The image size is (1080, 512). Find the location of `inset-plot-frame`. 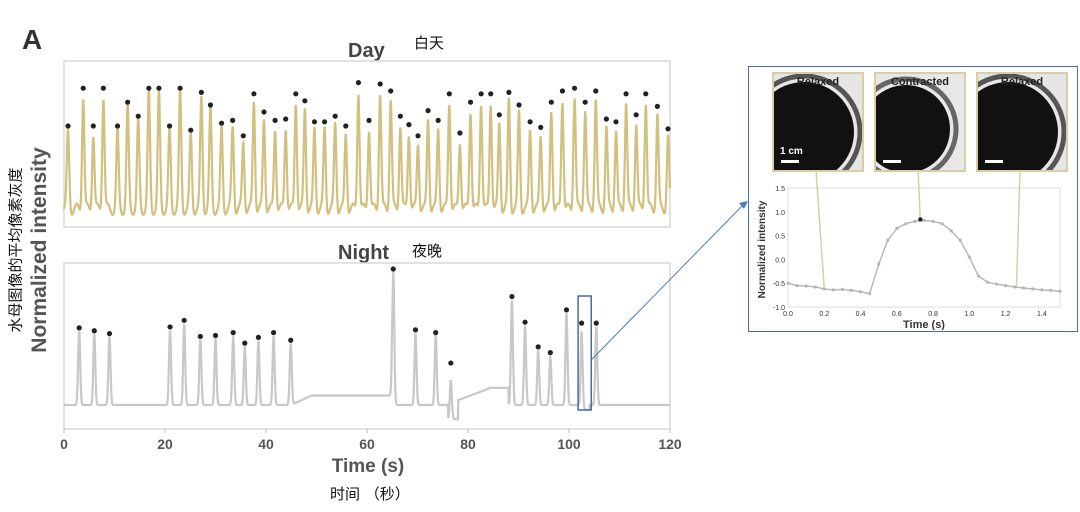

inset-plot-frame is located at coordinates (924, 247).